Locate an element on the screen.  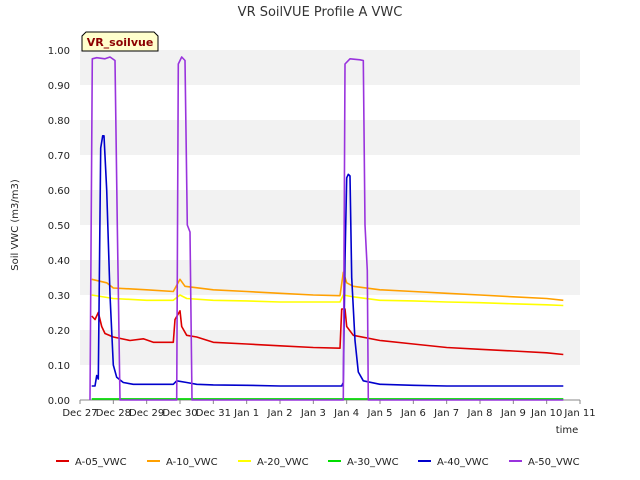
series-line-a-05-vwc is located at coordinates (327, 332).